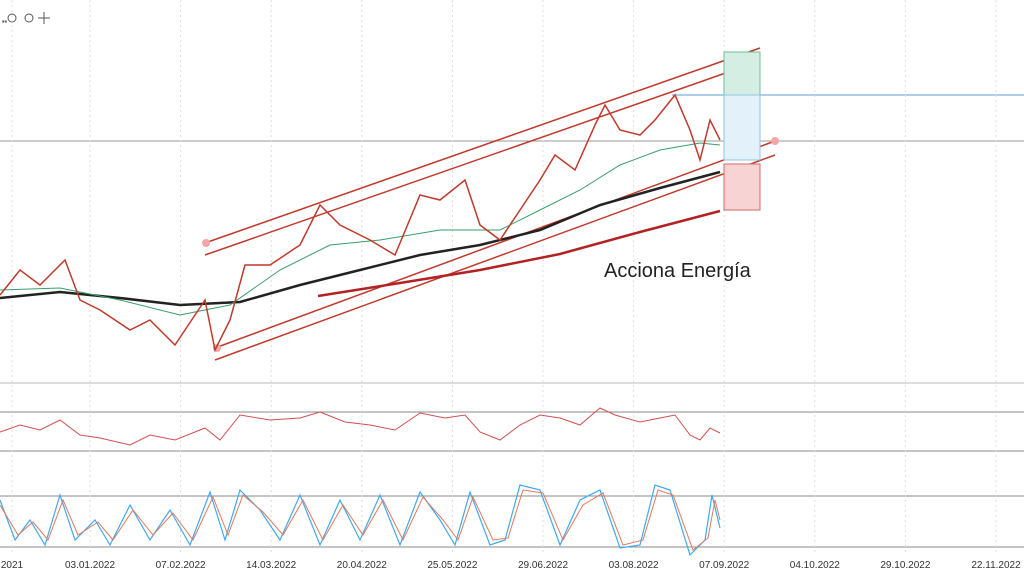 Image resolution: width=1024 pixels, height=581 pixels. What do you see at coordinates (12, 565) in the screenshot?
I see `x-tick-label: 2021` at bounding box center [12, 565].